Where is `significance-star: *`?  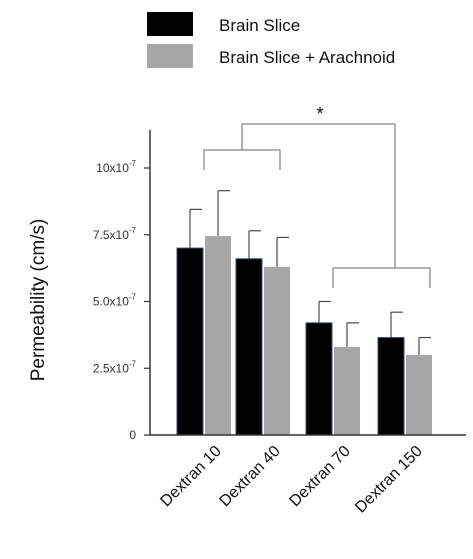 significance-star: * is located at coordinates (319, 114).